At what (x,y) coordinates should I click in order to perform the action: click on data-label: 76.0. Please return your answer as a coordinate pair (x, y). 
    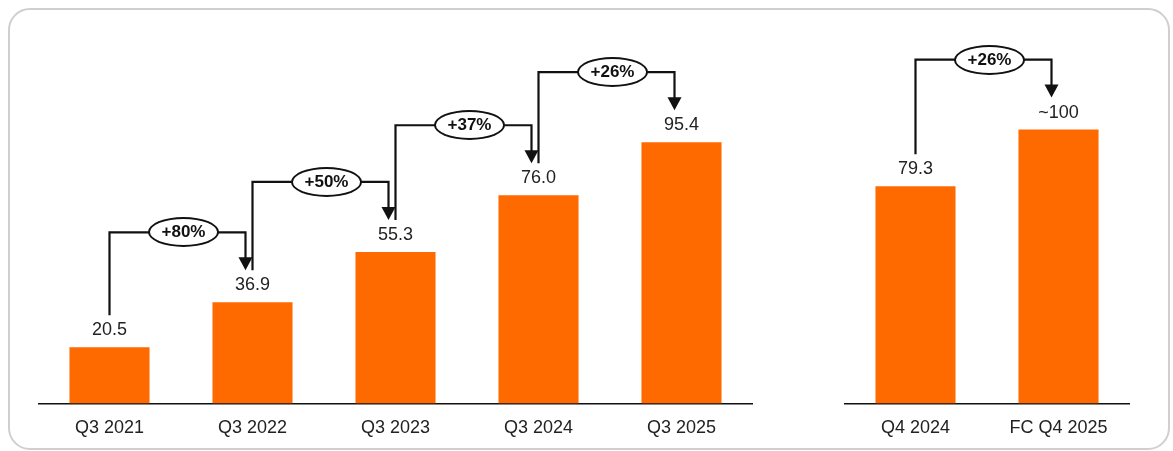
    Looking at the image, I should click on (538, 177).